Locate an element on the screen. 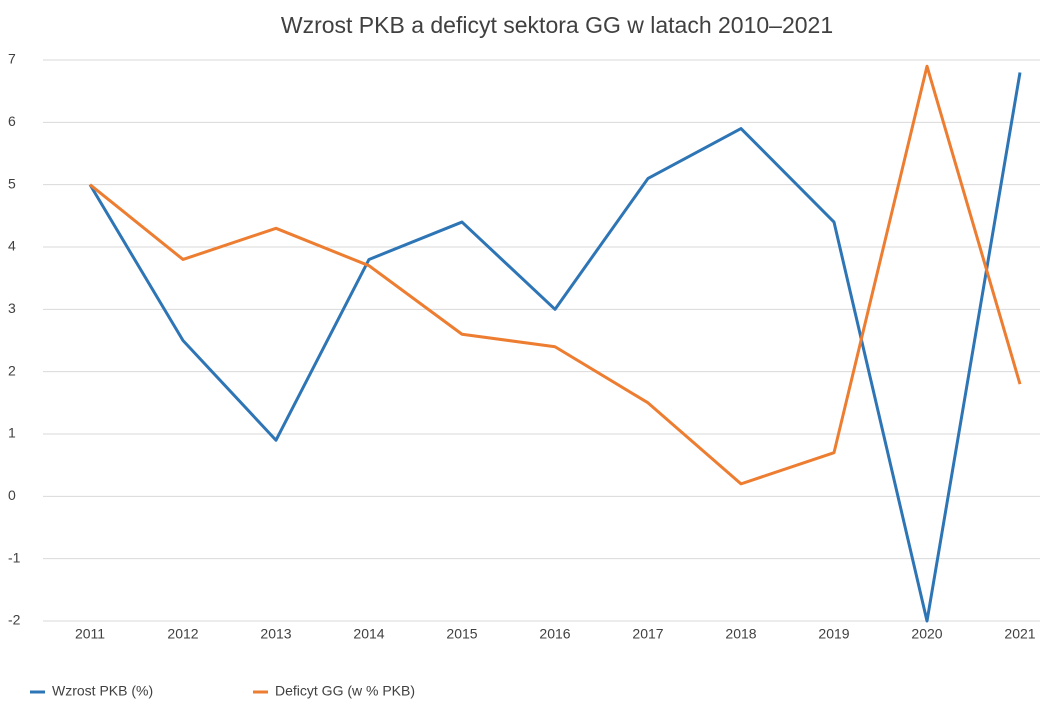 This screenshot has width=1055, height=702. x-tick-label: 2020 is located at coordinates (926, 634).